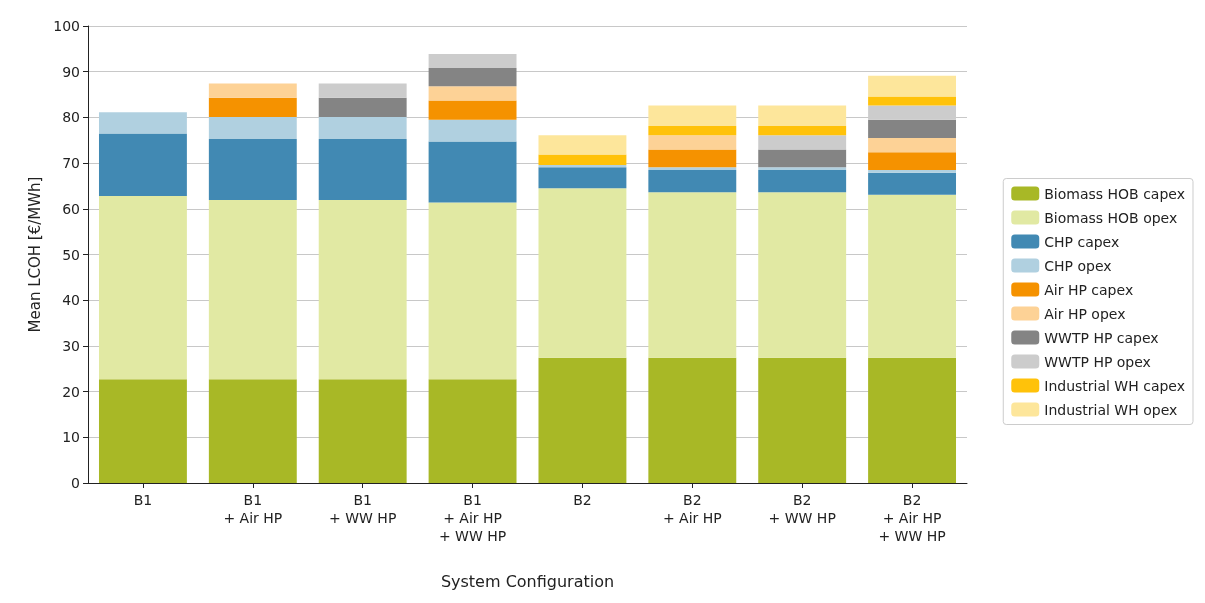 This screenshot has width=1205, height=603. What do you see at coordinates (34, 254) in the screenshot?
I see `y-axis-title: Mean LCOH [€/MWh]` at bounding box center [34, 254].